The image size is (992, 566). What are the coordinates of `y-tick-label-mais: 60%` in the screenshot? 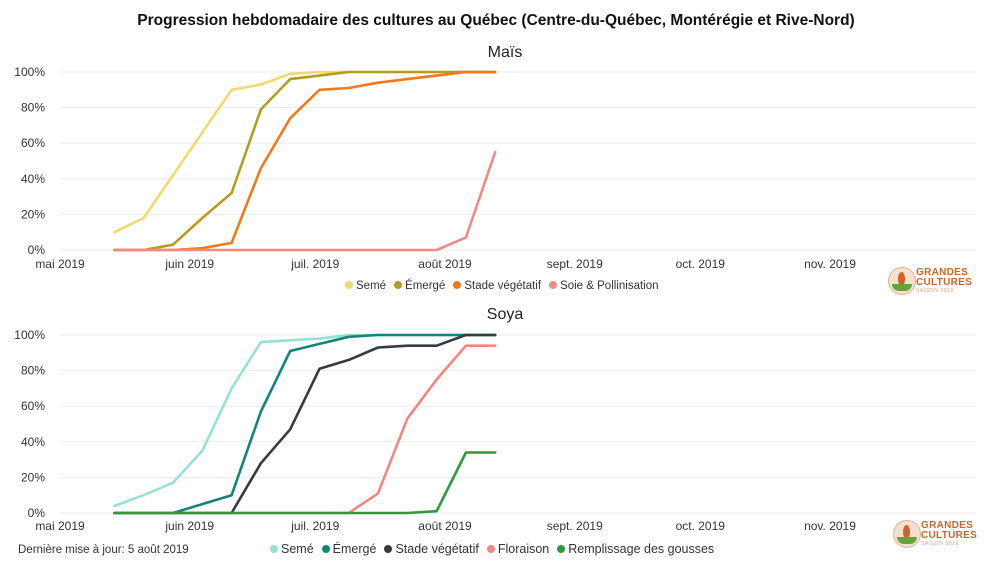 It's located at (33, 143).